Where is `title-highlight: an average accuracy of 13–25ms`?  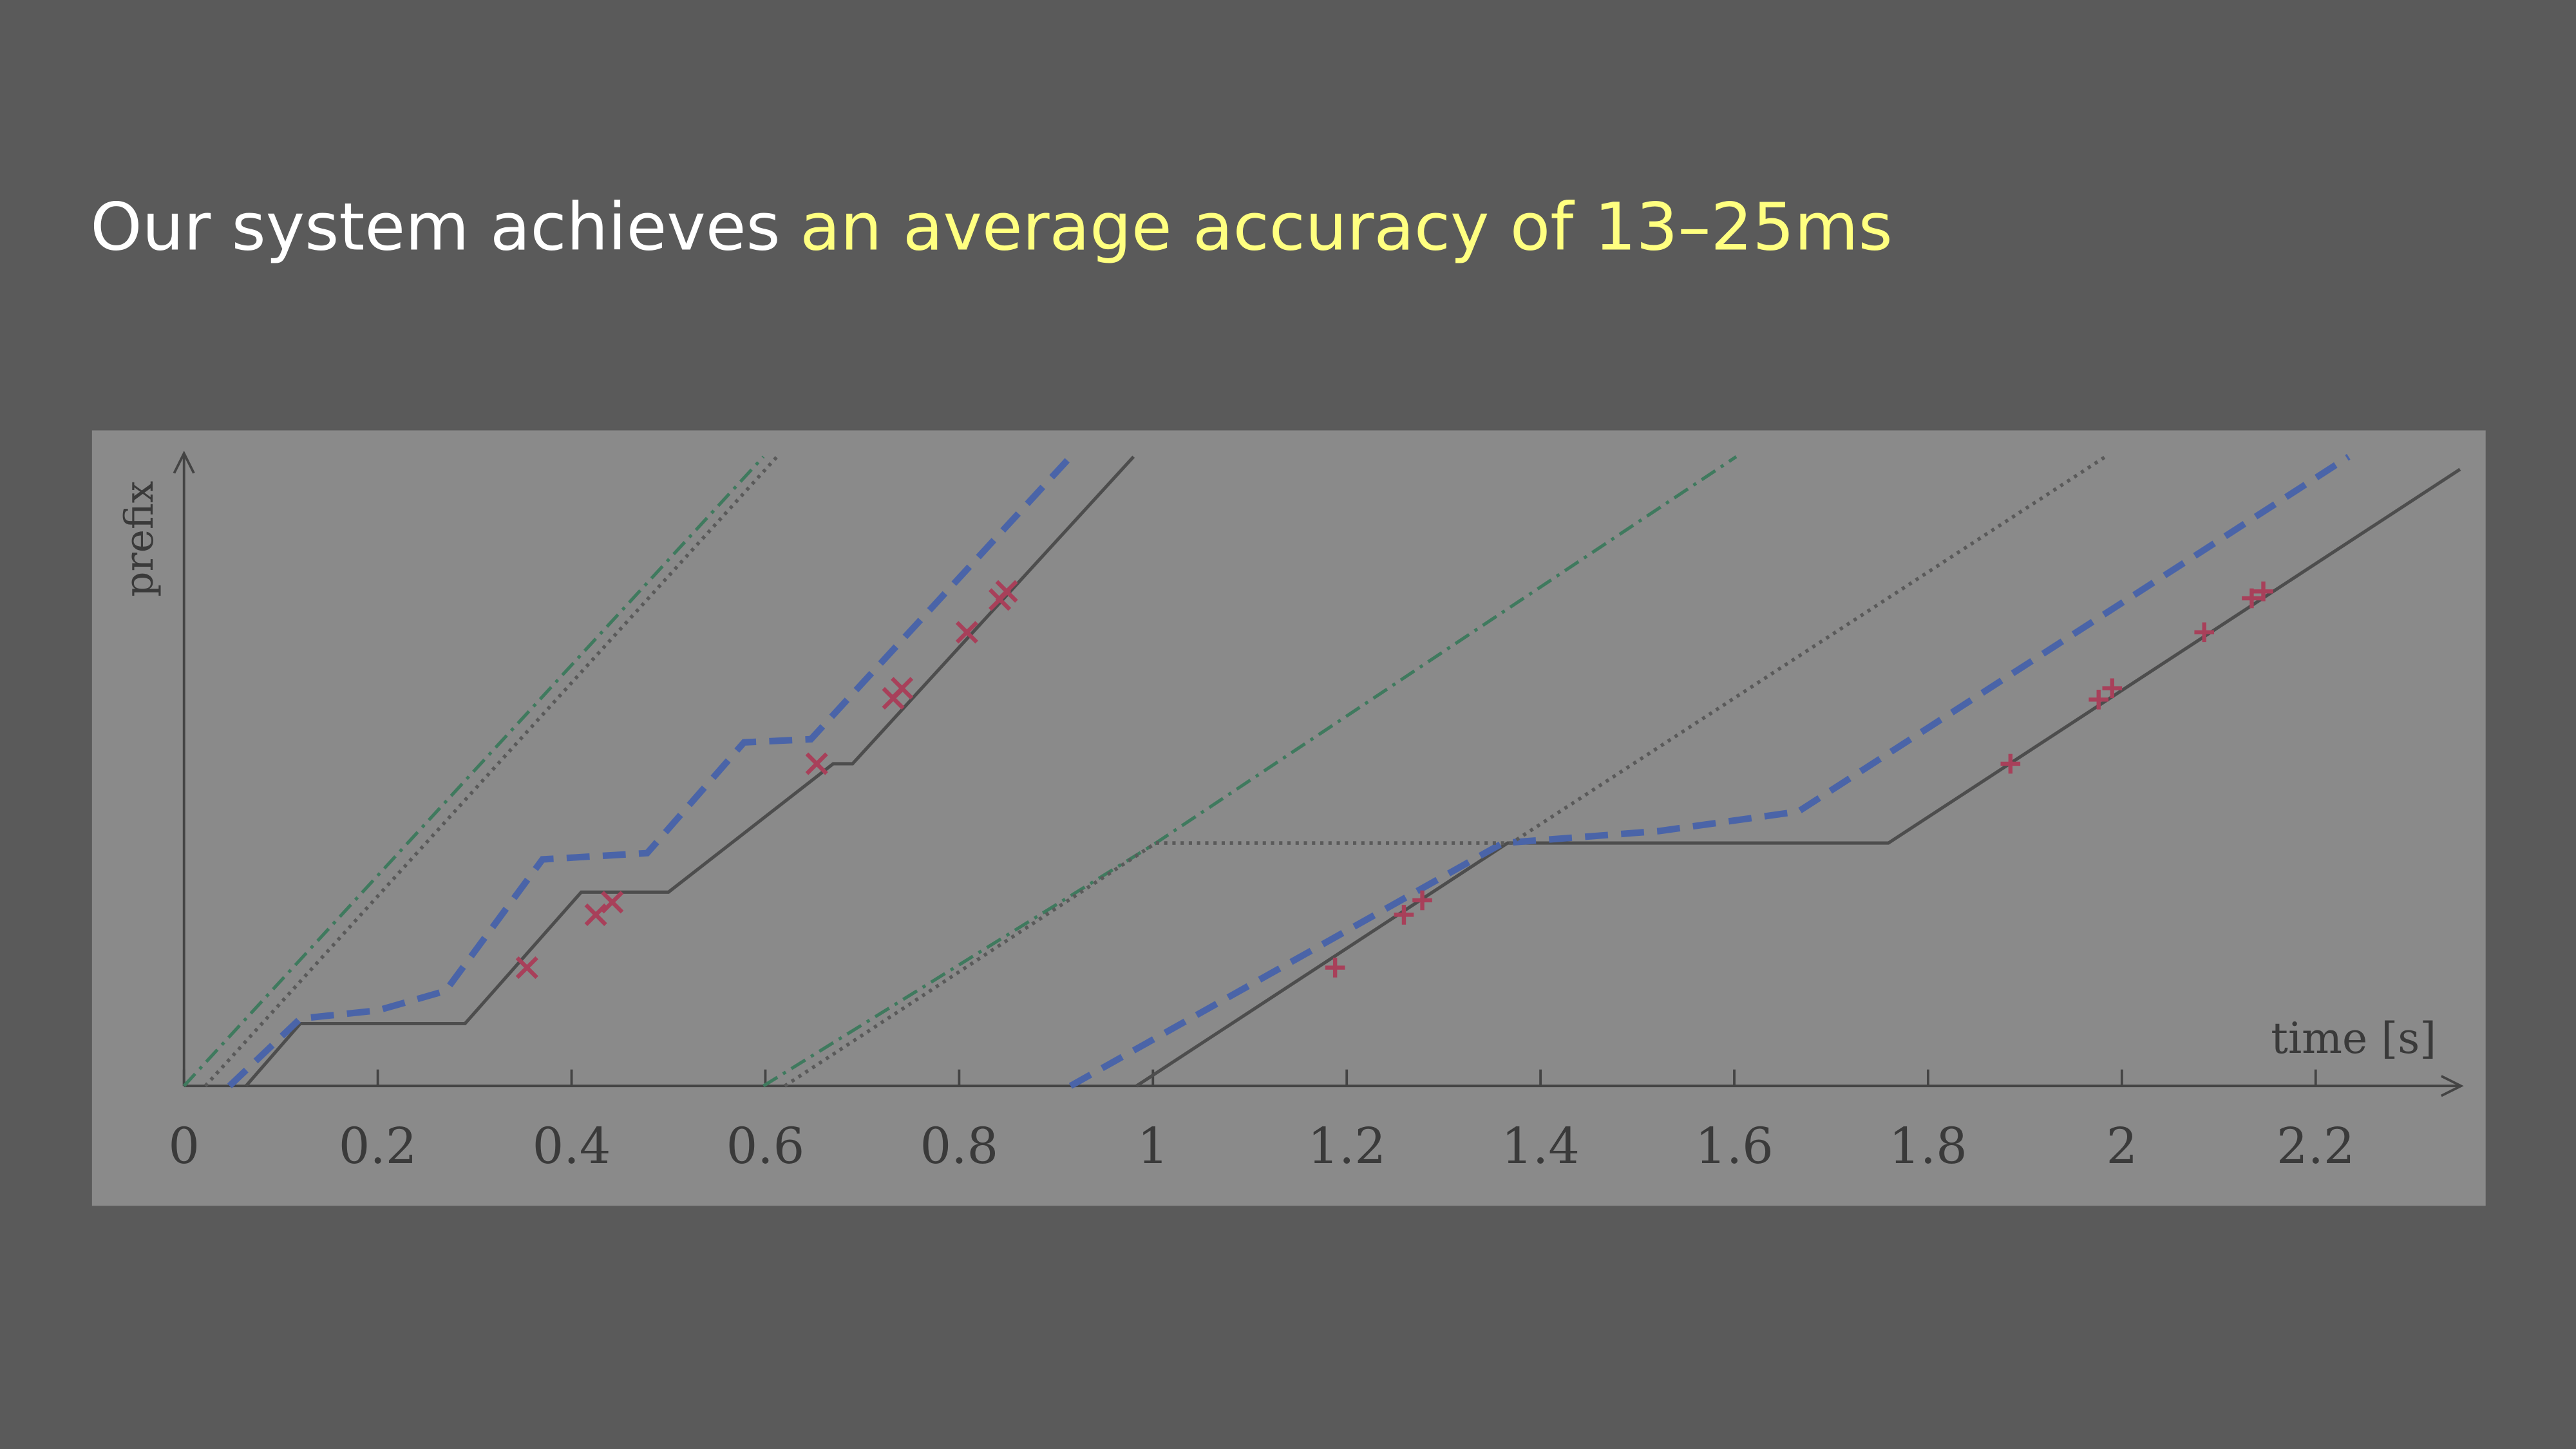
title-highlight: an average accuracy of 13–25ms is located at coordinates (1347, 227).